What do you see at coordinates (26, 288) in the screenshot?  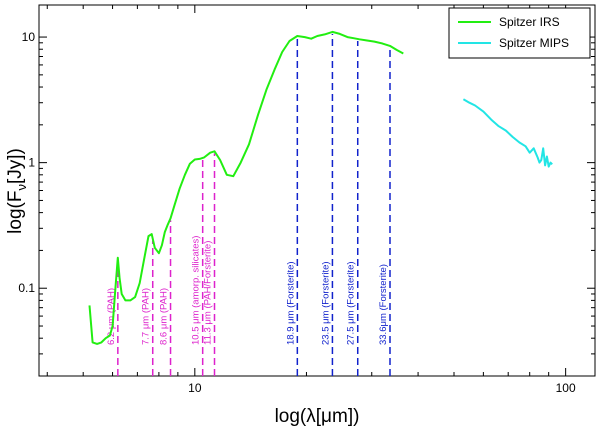 I see `y-tick-label: 0.1` at bounding box center [26, 288].